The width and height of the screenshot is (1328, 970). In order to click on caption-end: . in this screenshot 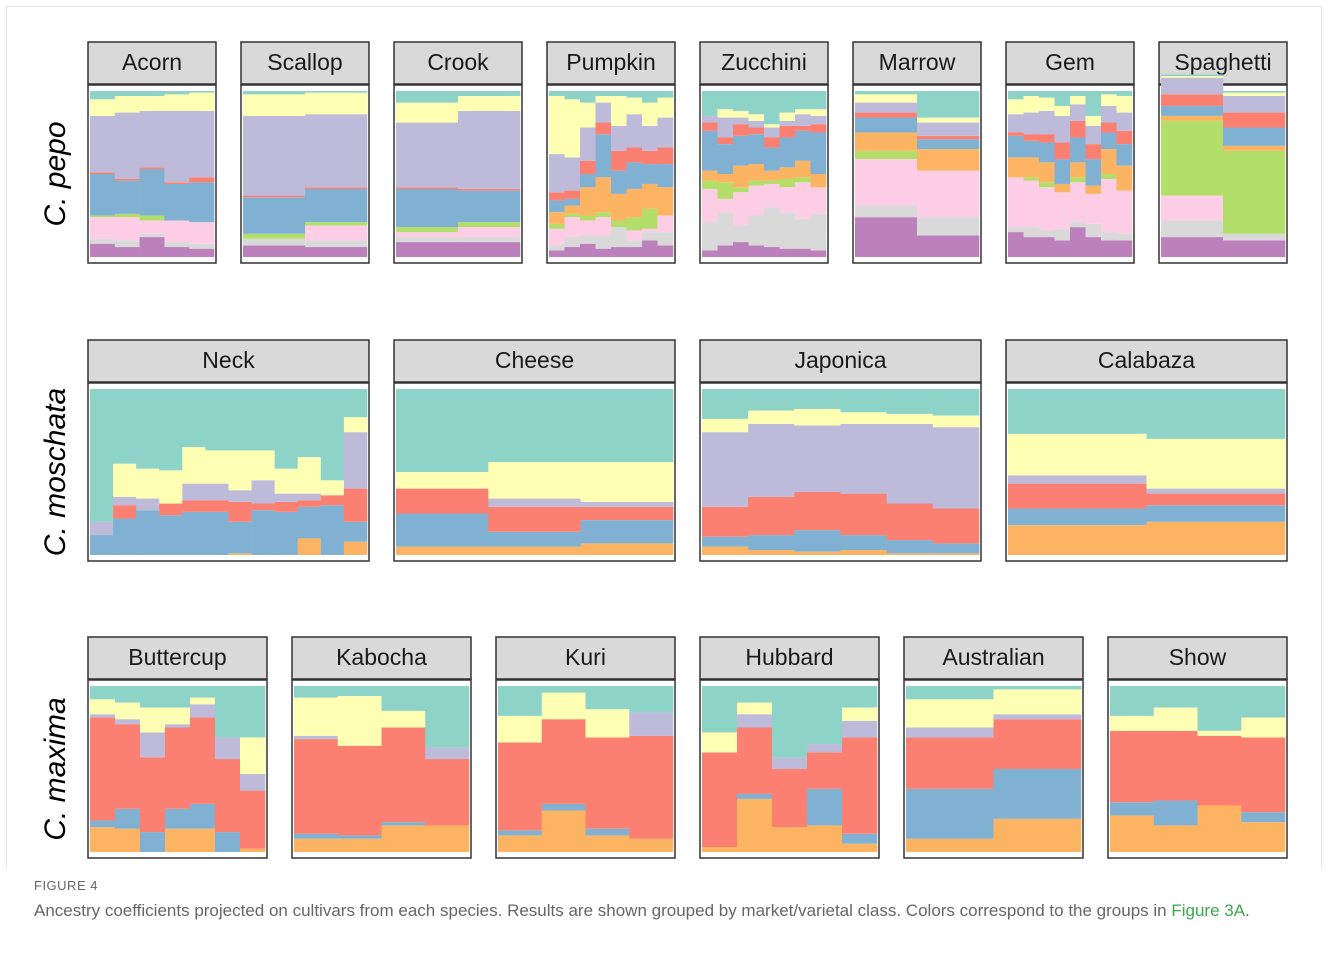, I will do `click(1247, 910)`.